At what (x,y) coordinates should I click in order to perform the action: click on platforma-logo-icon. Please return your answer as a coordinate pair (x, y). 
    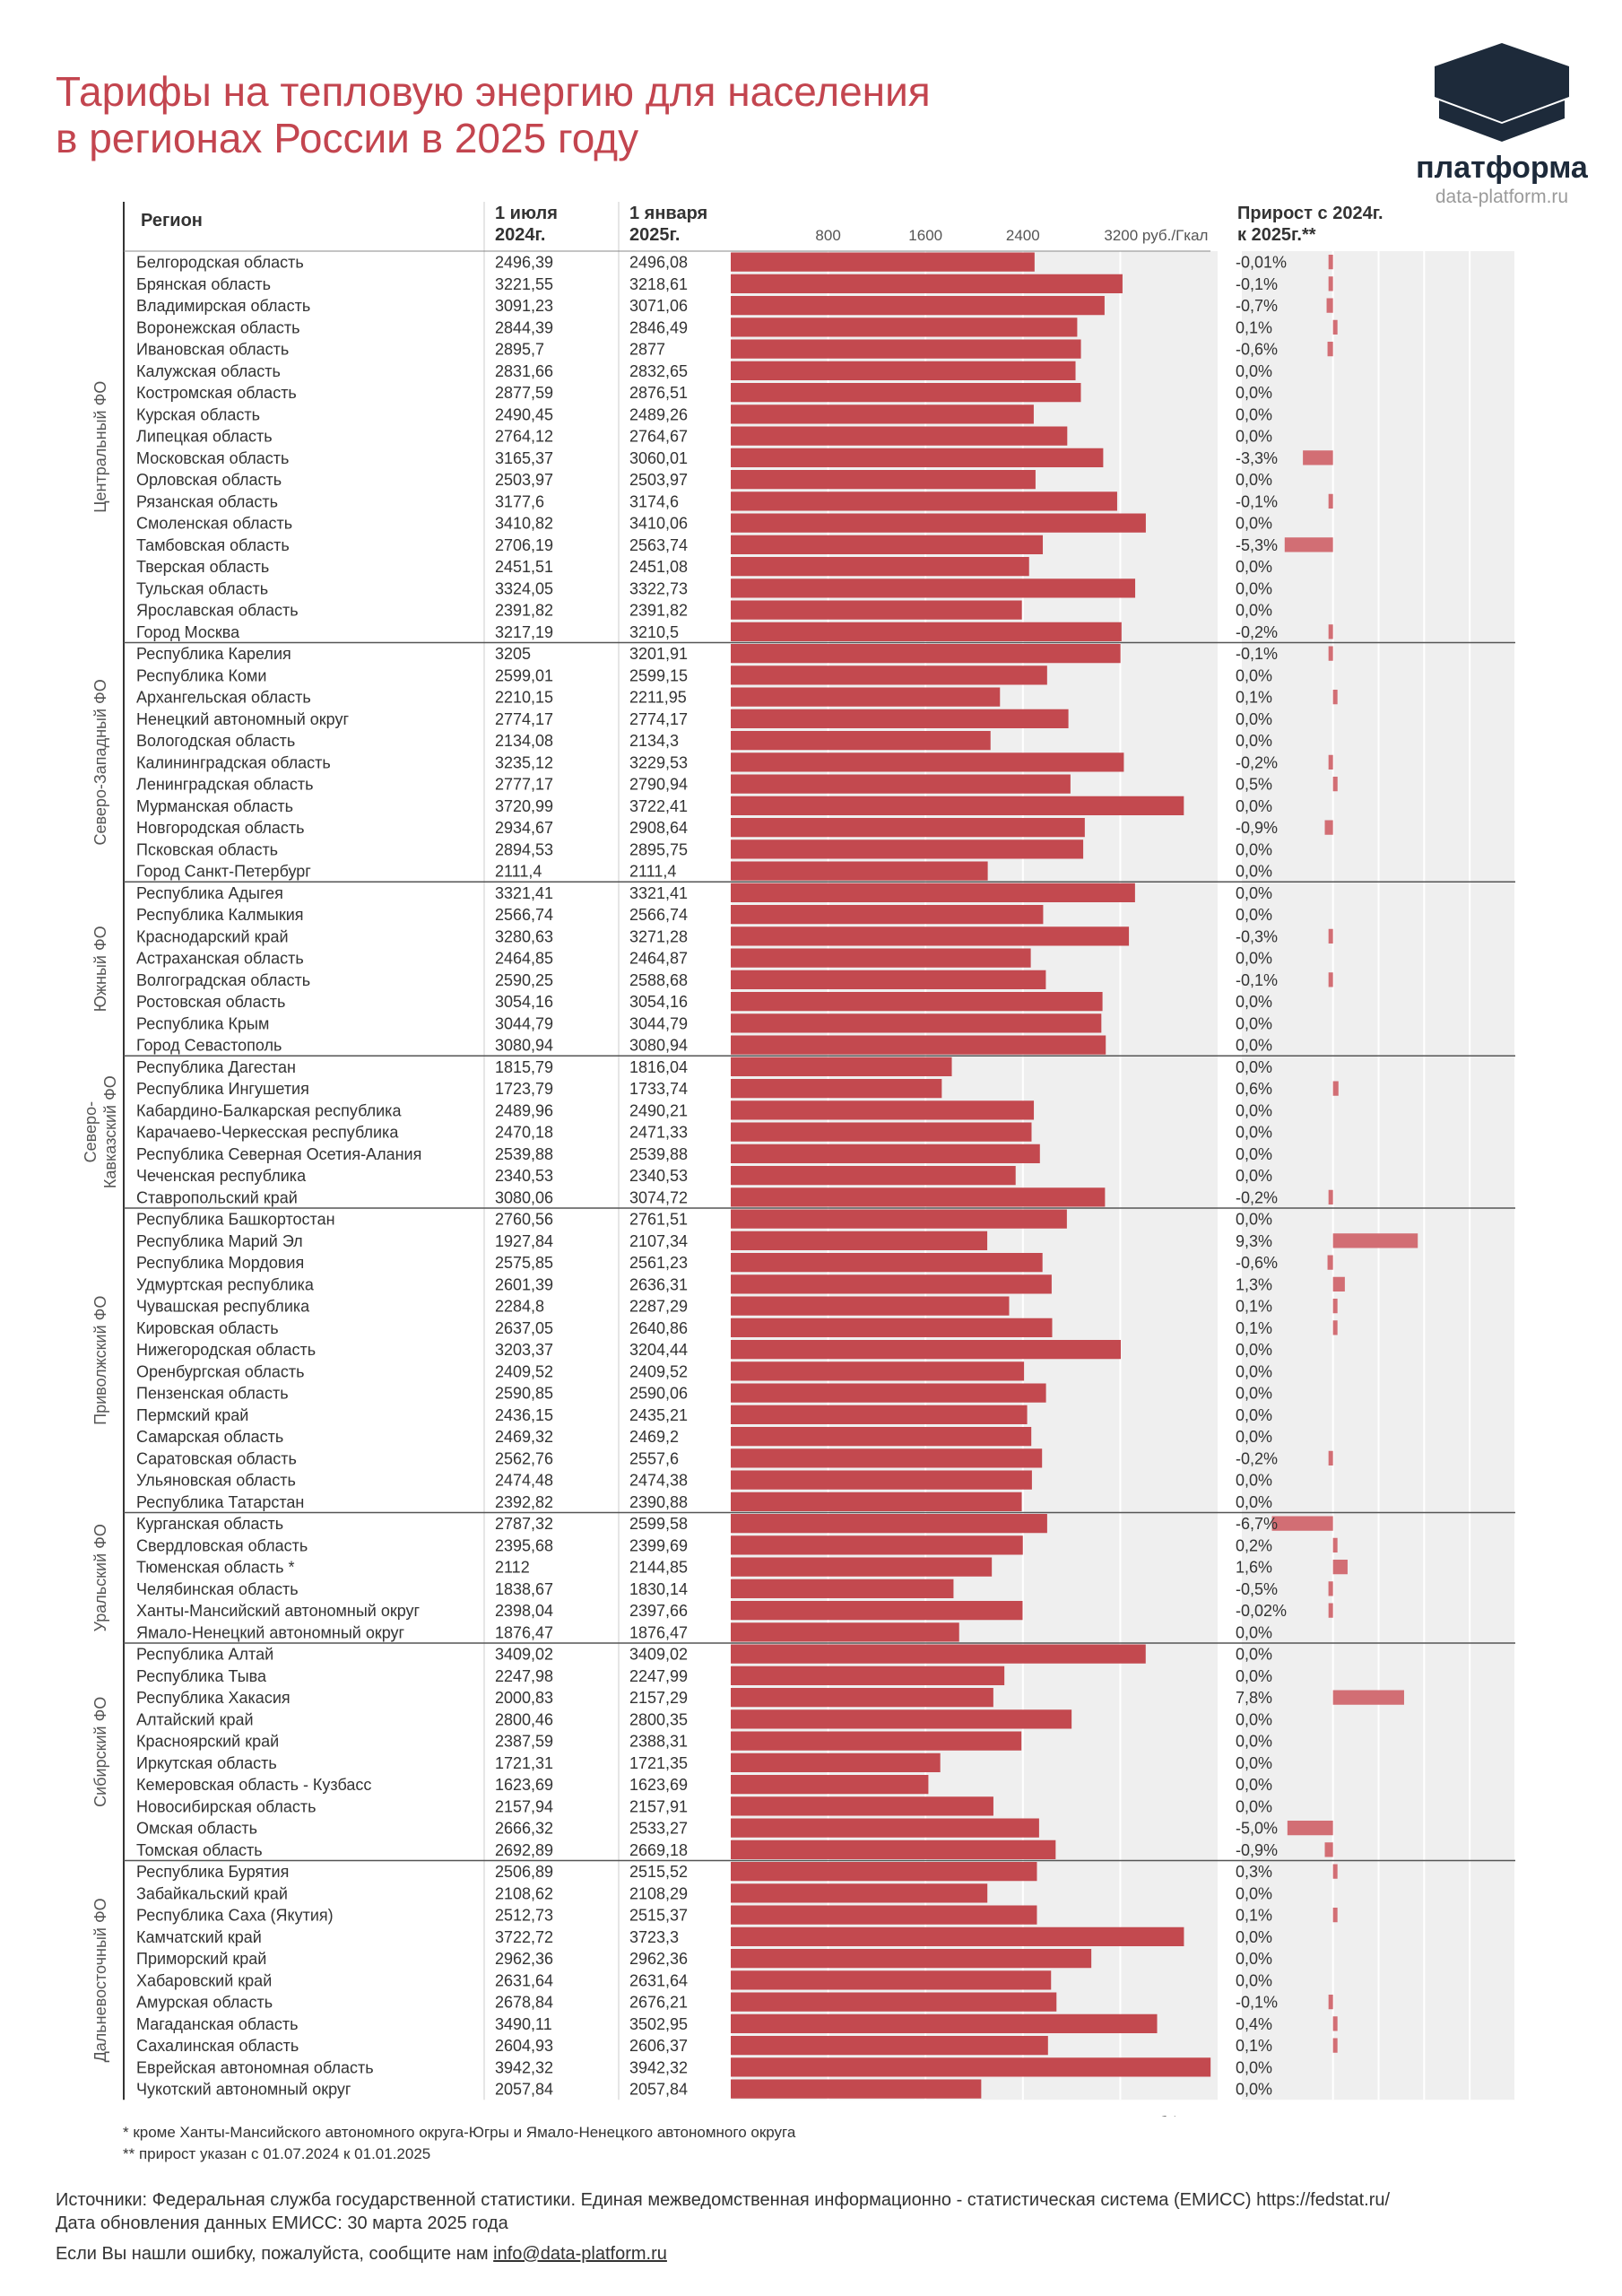
    Looking at the image, I should click on (1502, 92).